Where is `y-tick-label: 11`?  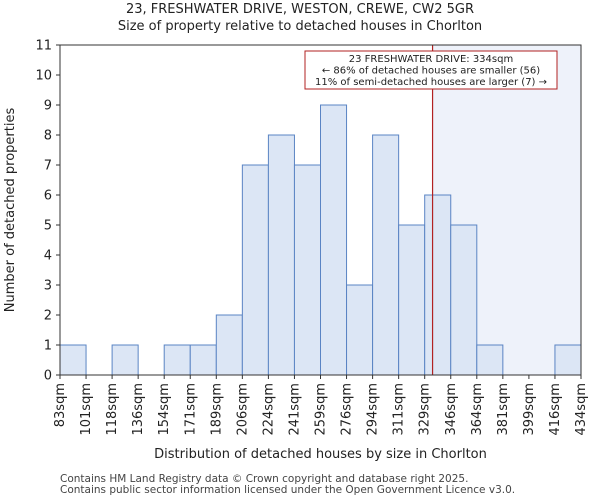 y-tick-label: 11 is located at coordinates (43, 46).